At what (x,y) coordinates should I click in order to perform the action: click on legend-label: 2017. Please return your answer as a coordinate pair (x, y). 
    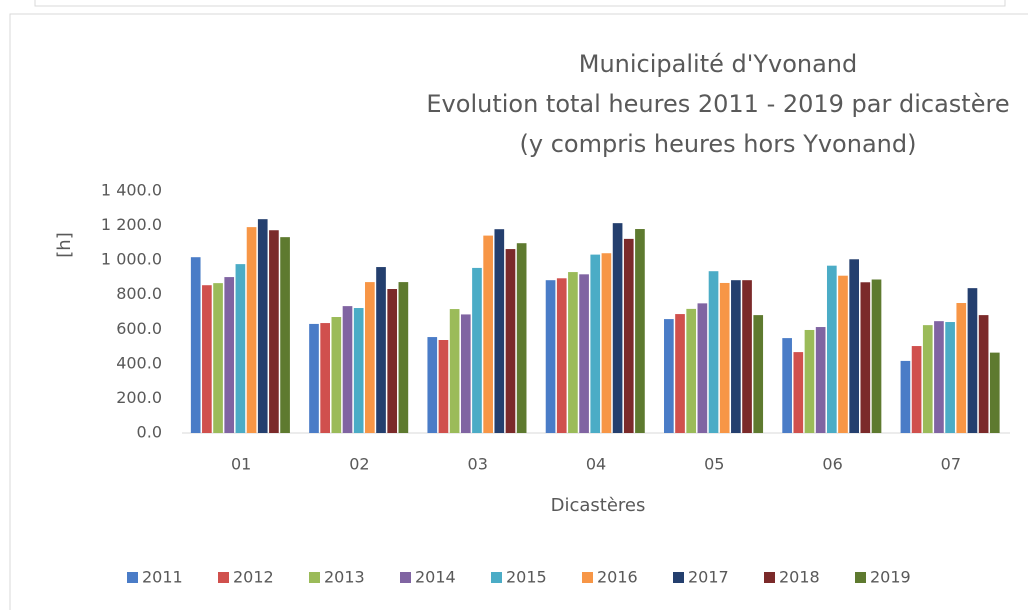
    Looking at the image, I should click on (708, 577).